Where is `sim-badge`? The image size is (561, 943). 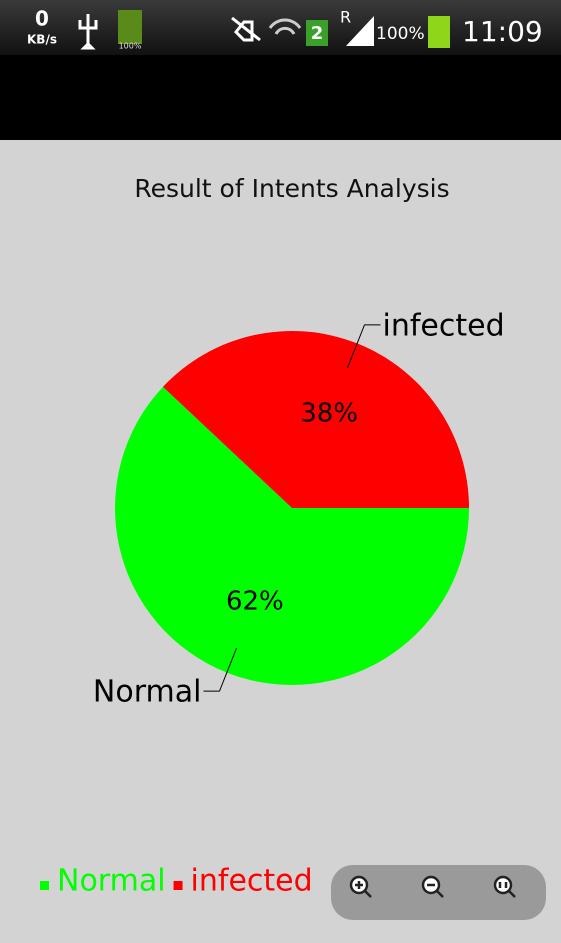 sim-badge is located at coordinates (317, 33).